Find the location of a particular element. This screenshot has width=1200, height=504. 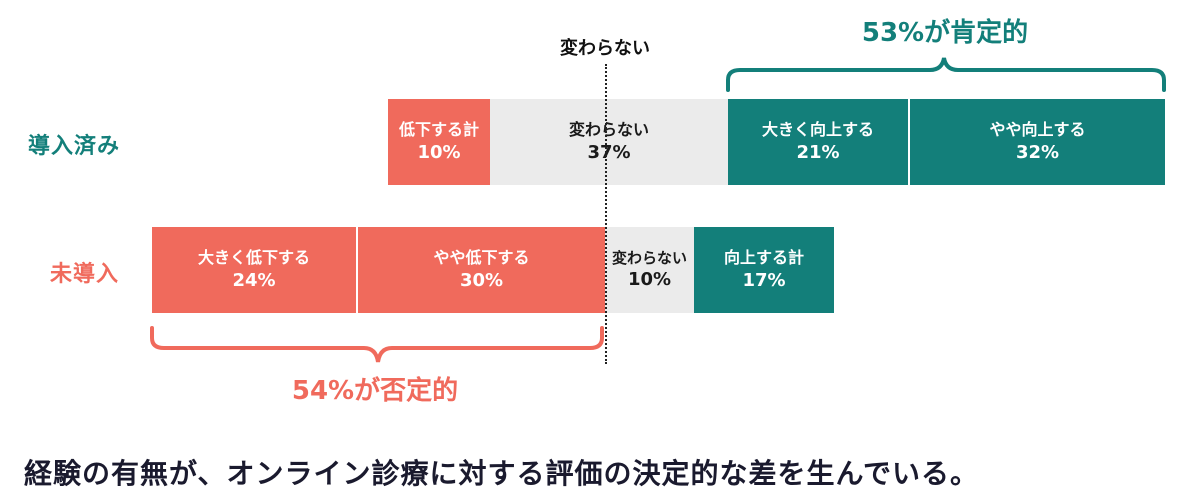

row-label-not-adopted: 未導入 is located at coordinates (85, 274).